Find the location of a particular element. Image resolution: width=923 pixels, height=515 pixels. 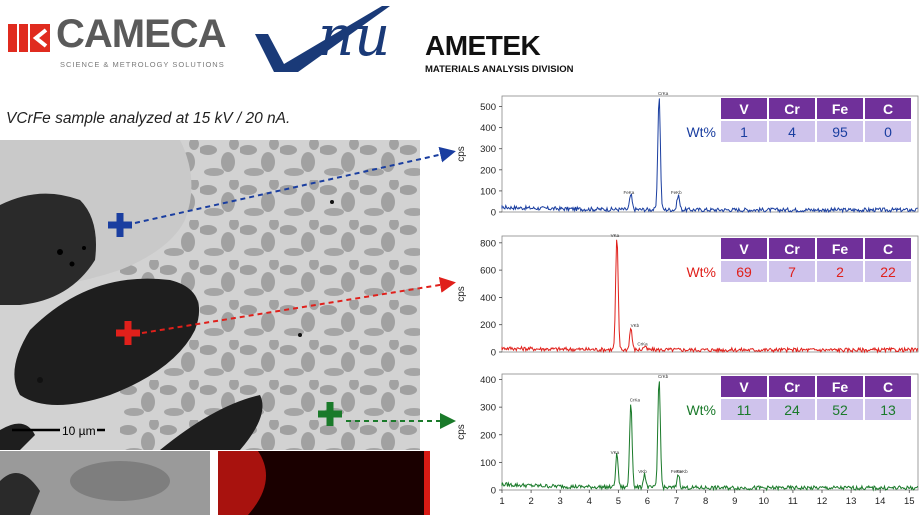

y-tick-label: 600 is located at coordinates (488, 271).